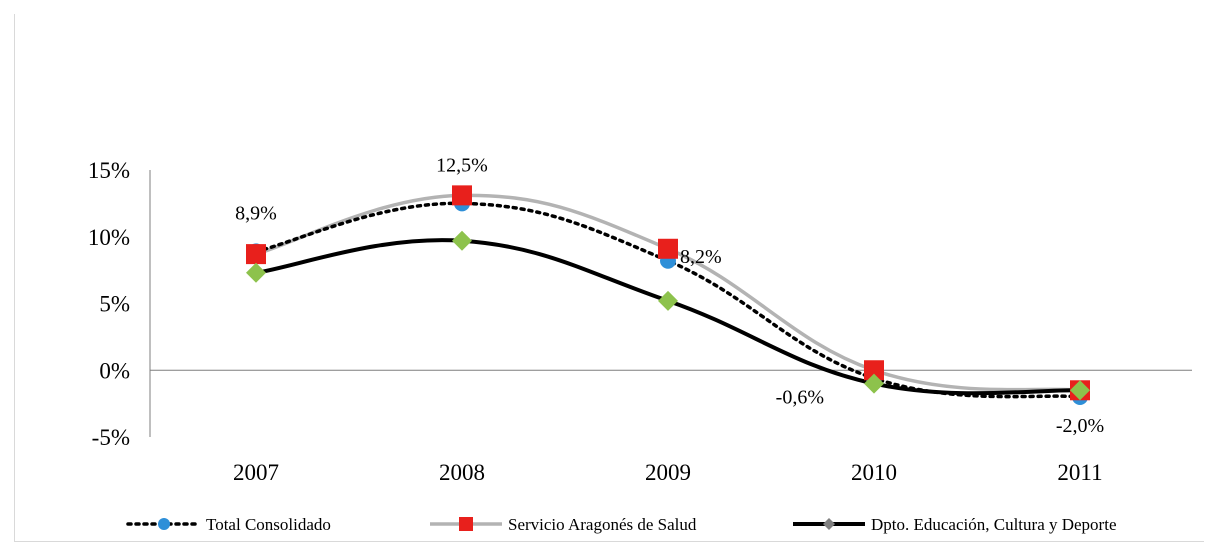  Describe the element at coordinates (874, 472) in the screenshot. I see `x-tick-label: 2010` at that location.